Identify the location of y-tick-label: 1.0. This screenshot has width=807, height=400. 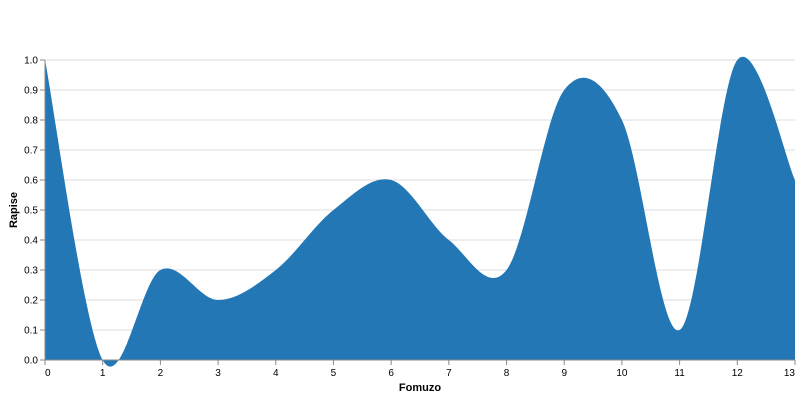
(31, 61).